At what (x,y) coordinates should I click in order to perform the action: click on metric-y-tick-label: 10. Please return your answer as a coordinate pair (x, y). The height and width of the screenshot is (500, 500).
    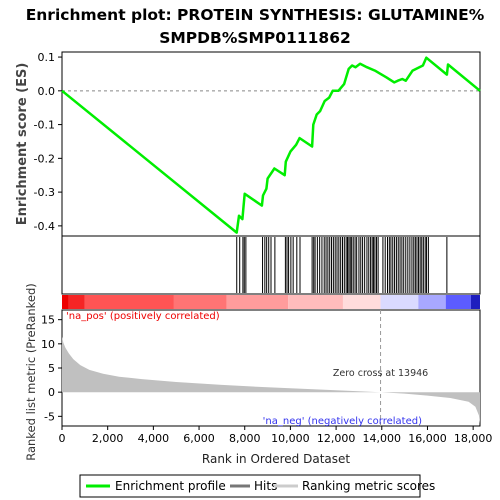
    Looking at the image, I should click on (48, 344).